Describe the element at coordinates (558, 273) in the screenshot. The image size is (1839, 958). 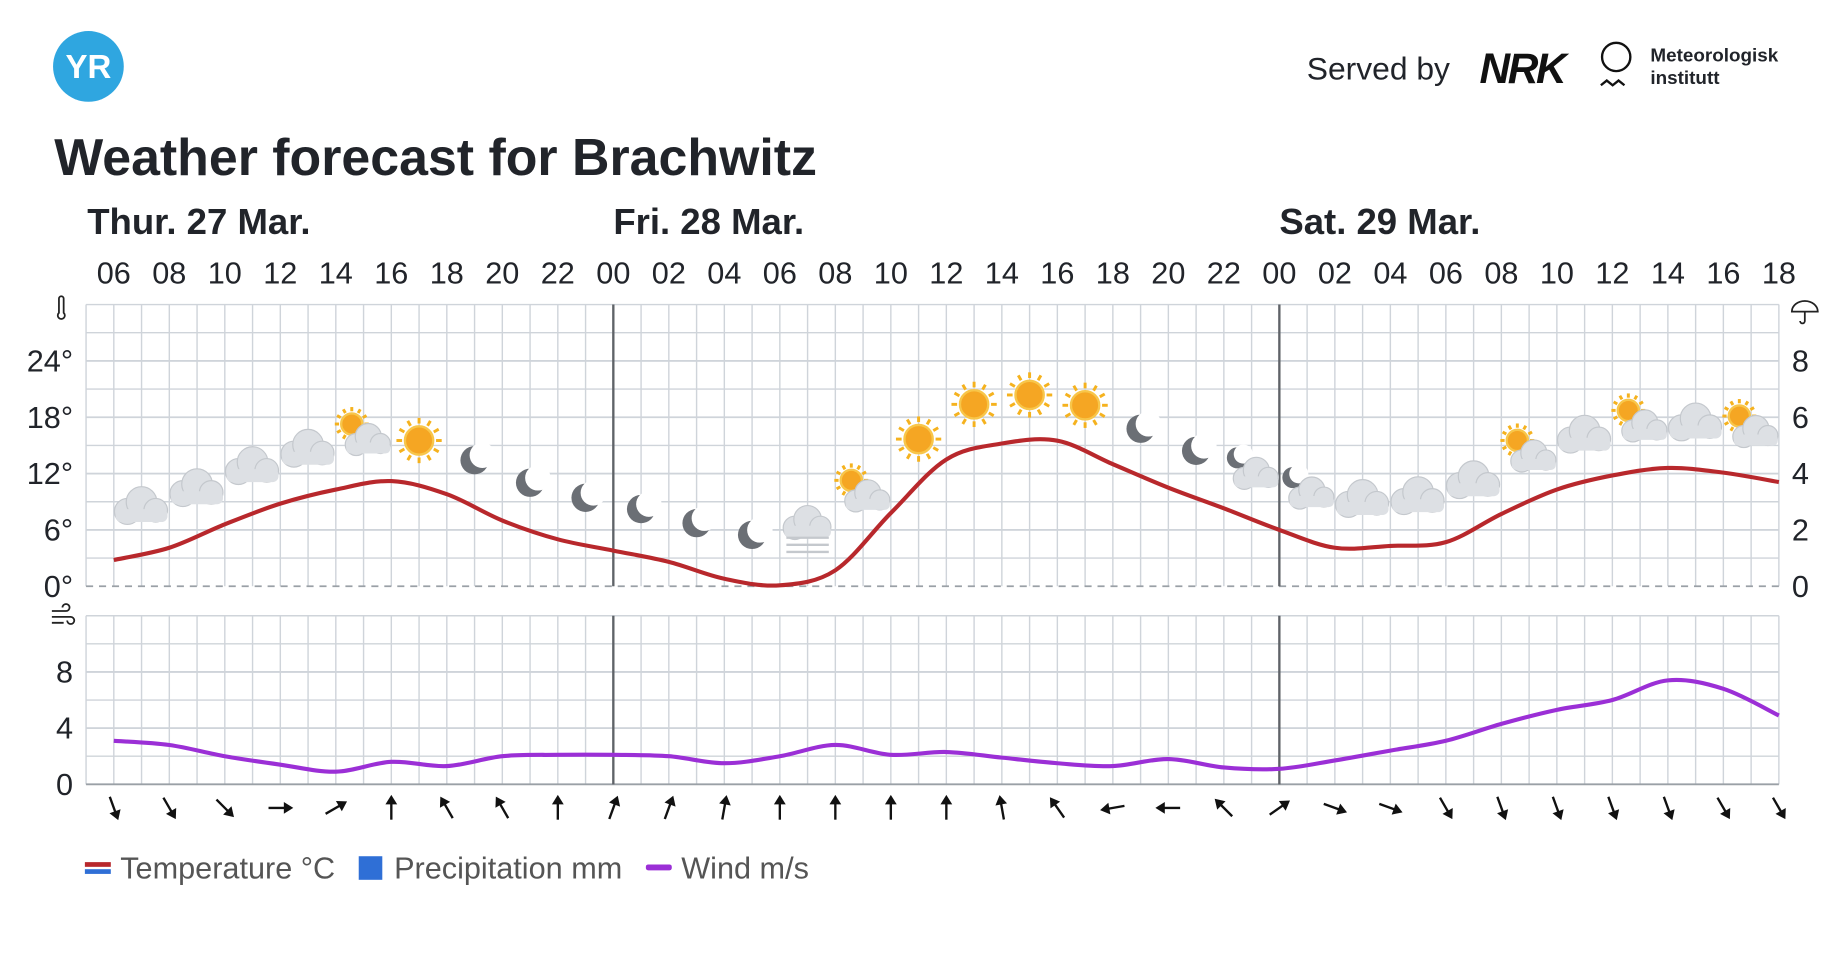
I see `x-tick-label: 22` at that location.